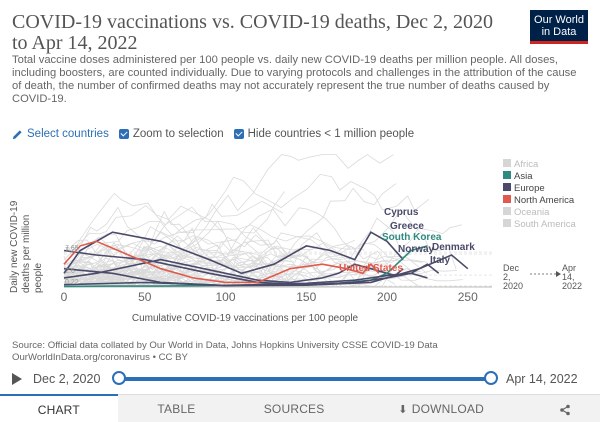  What do you see at coordinates (17, 379) in the screenshot?
I see `play-icon` at bounding box center [17, 379].